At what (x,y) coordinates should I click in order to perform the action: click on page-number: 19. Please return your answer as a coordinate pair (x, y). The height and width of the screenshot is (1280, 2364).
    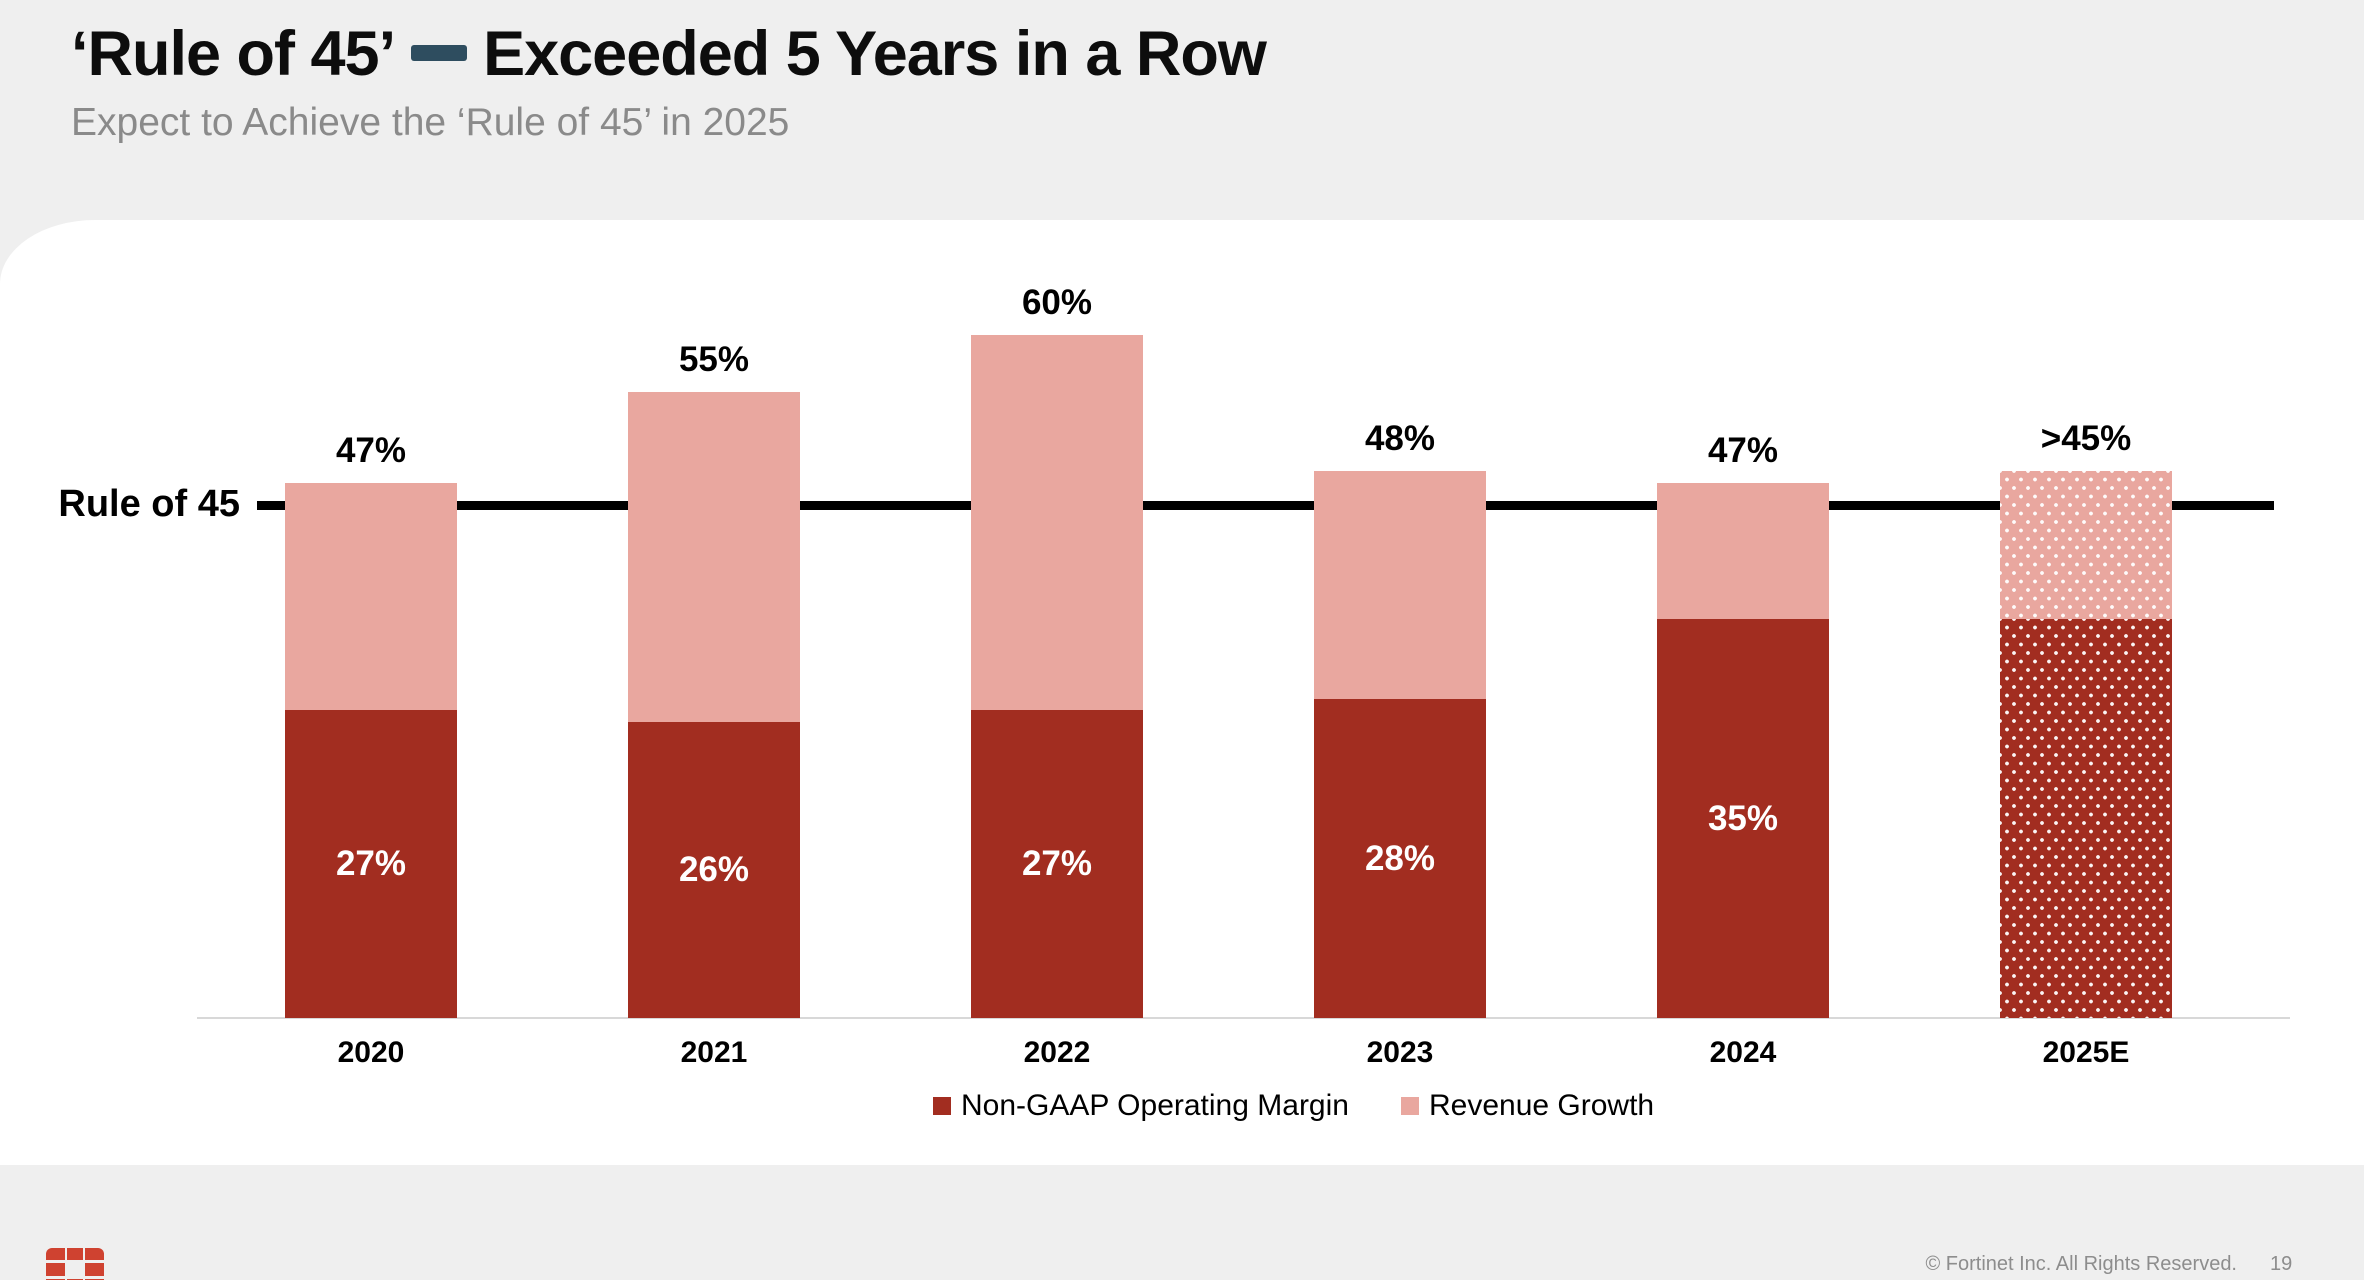
    Looking at the image, I should click on (2281, 1264).